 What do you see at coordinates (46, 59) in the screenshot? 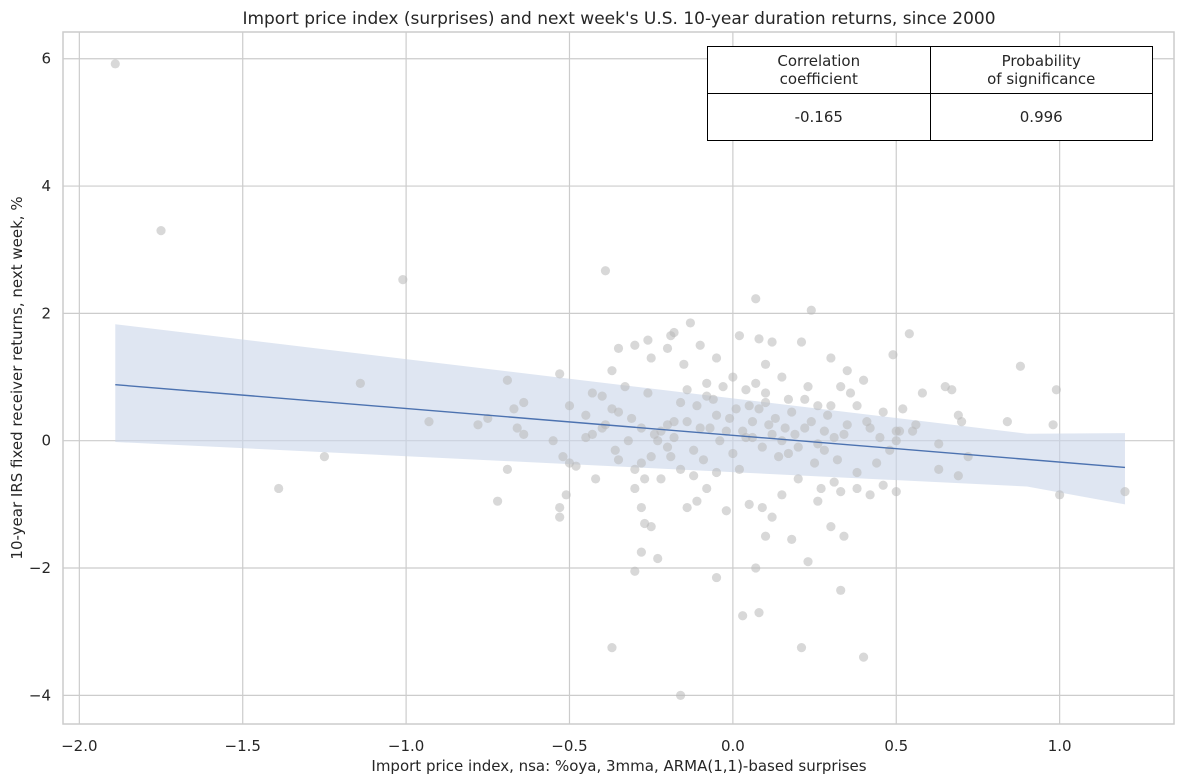
I see `y-tick-label: 6` at bounding box center [46, 59].